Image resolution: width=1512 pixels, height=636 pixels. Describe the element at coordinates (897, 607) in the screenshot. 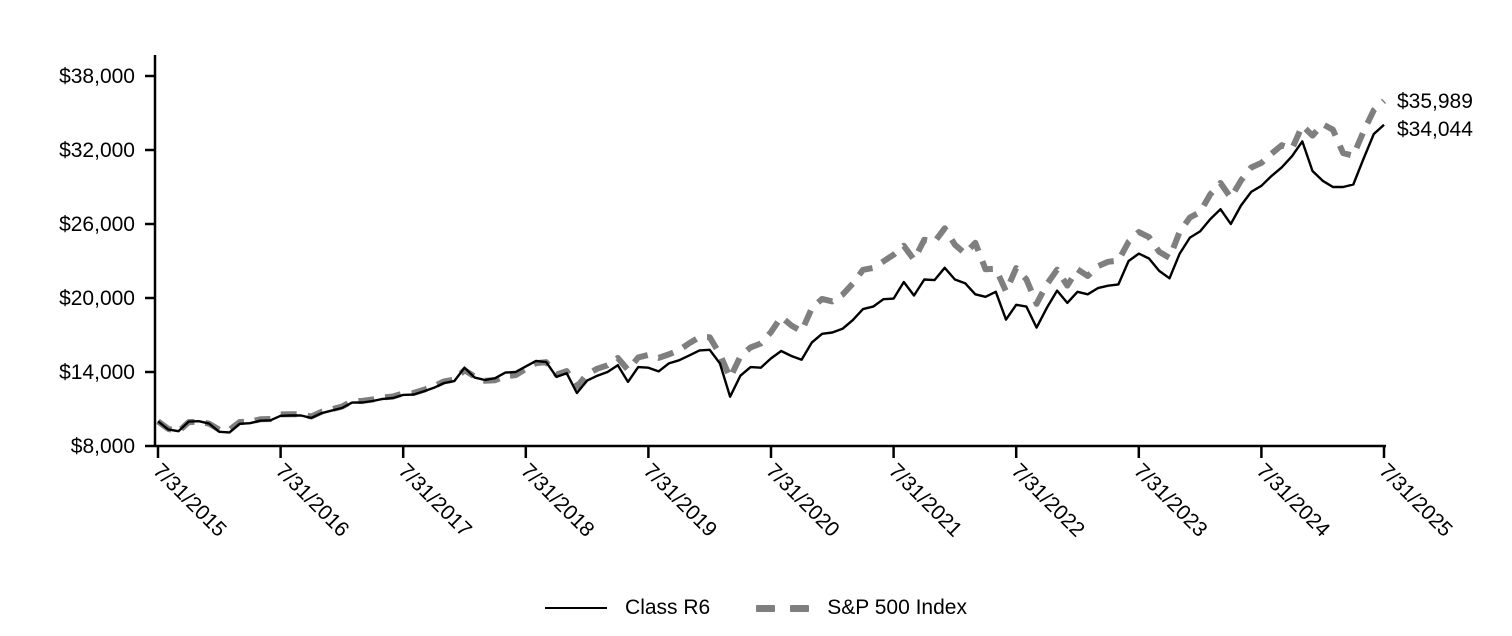

I see `legend-label-sp500: S&P 500 Index` at that location.